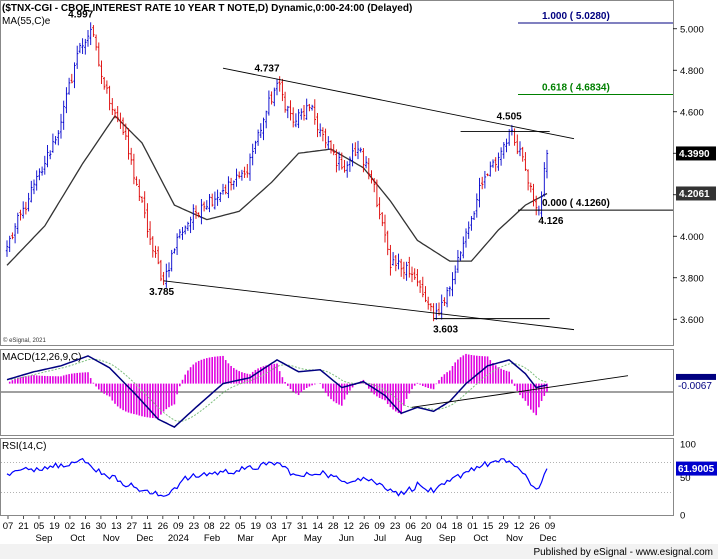 This screenshot has width=718, height=559. I want to click on macd-signal-line, so click(277, 390).